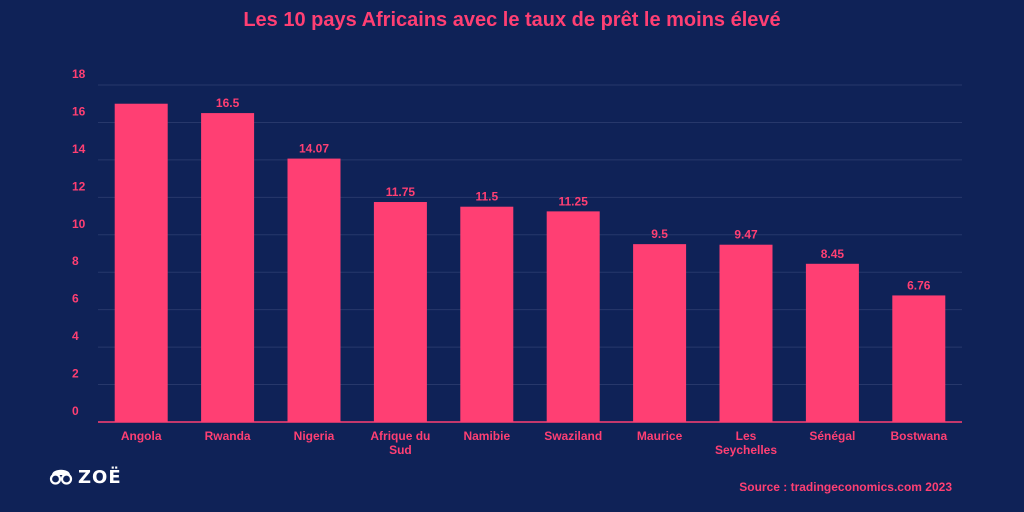 This screenshot has width=1024, height=512. What do you see at coordinates (832, 436) in the screenshot?
I see `x-tick-label: Sénégal` at bounding box center [832, 436].